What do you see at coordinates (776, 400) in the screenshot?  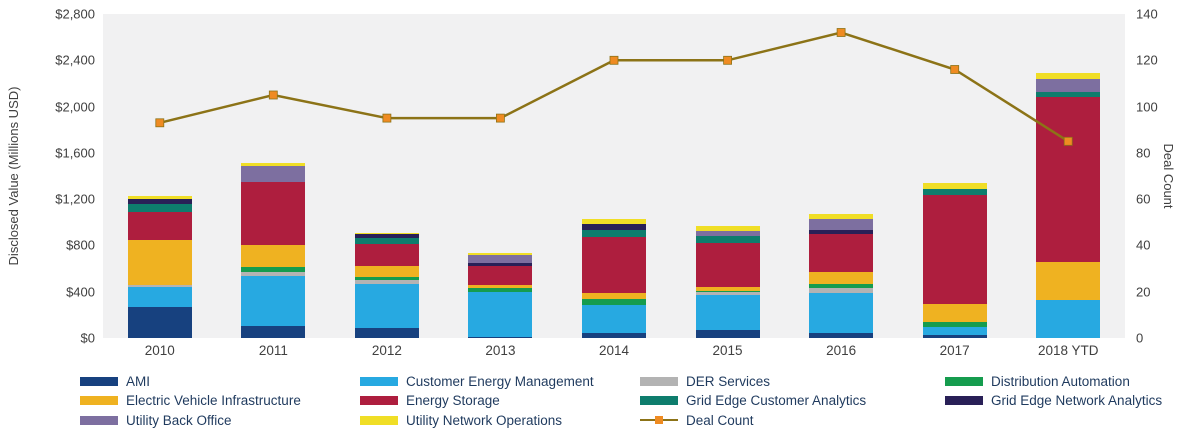 I see `legend-label: Grid Edge Customer Analytics` at bounding box center [776, 400].